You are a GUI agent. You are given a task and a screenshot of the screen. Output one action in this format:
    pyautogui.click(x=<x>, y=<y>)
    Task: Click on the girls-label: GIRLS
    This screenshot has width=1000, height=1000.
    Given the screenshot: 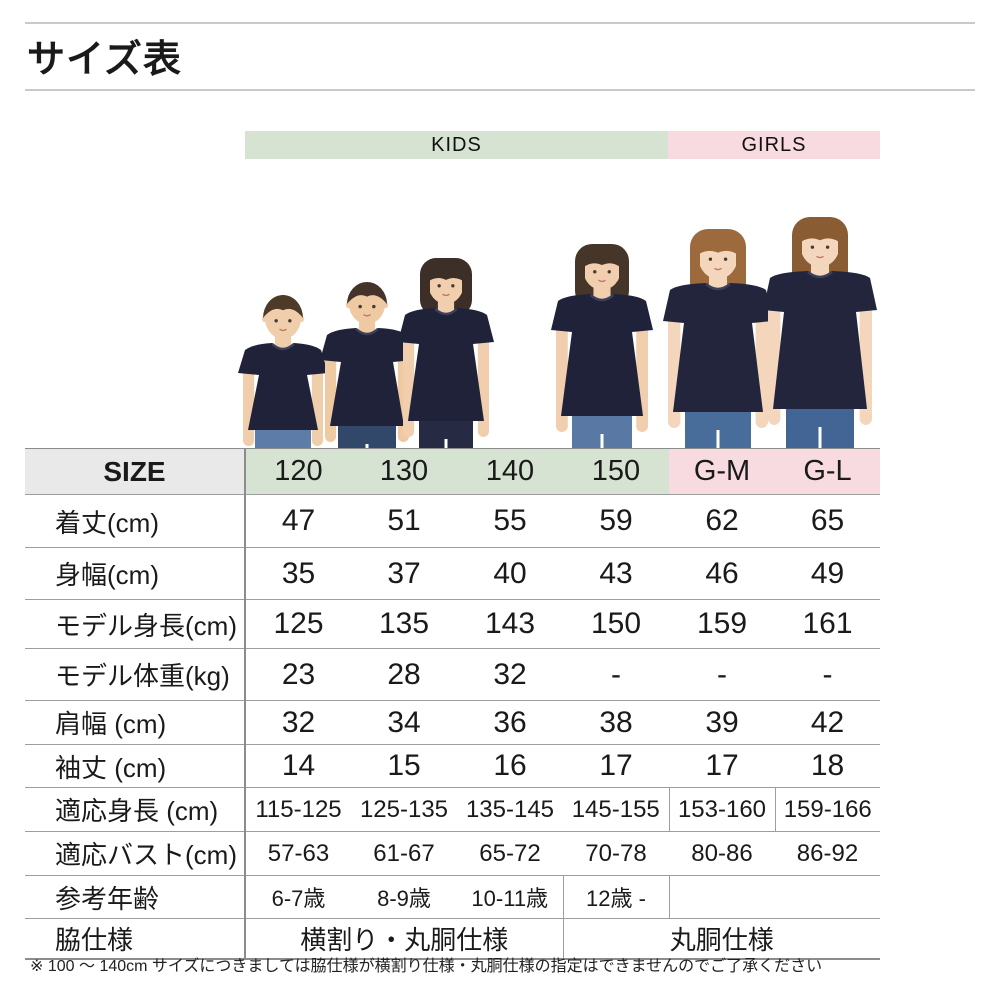 What is the action you would take?
    pyautogui.click(x=774, y=144)
    